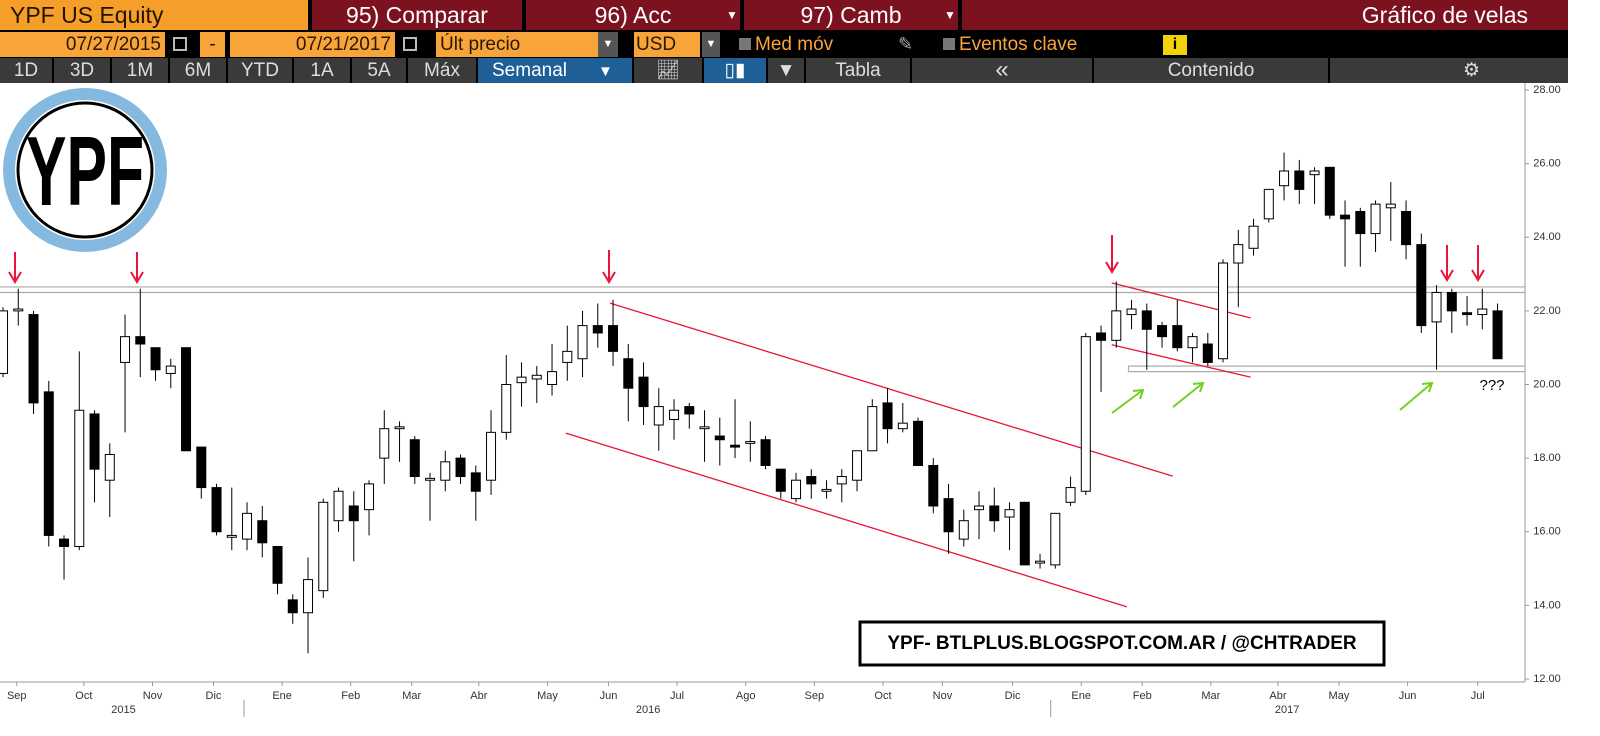  What do you see at coordinates (906, 44) in the screenshot?
I see `pencil-icon: ✎` at bounding box center [906, 44].